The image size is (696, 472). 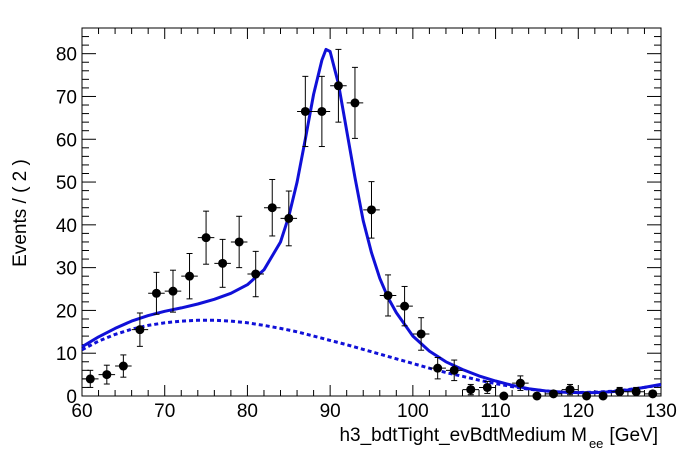 What do you see at coordinates (371, 356) in the screenshot?
I see `background-fit-curve` at bounding box center [371, 356].